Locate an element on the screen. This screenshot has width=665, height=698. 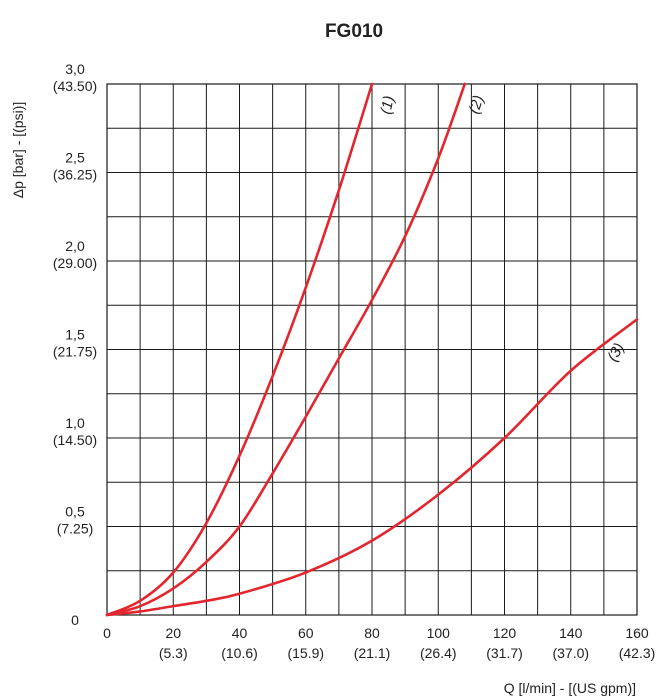
y-tick-label: 0 is located at coordinates (75, 620).